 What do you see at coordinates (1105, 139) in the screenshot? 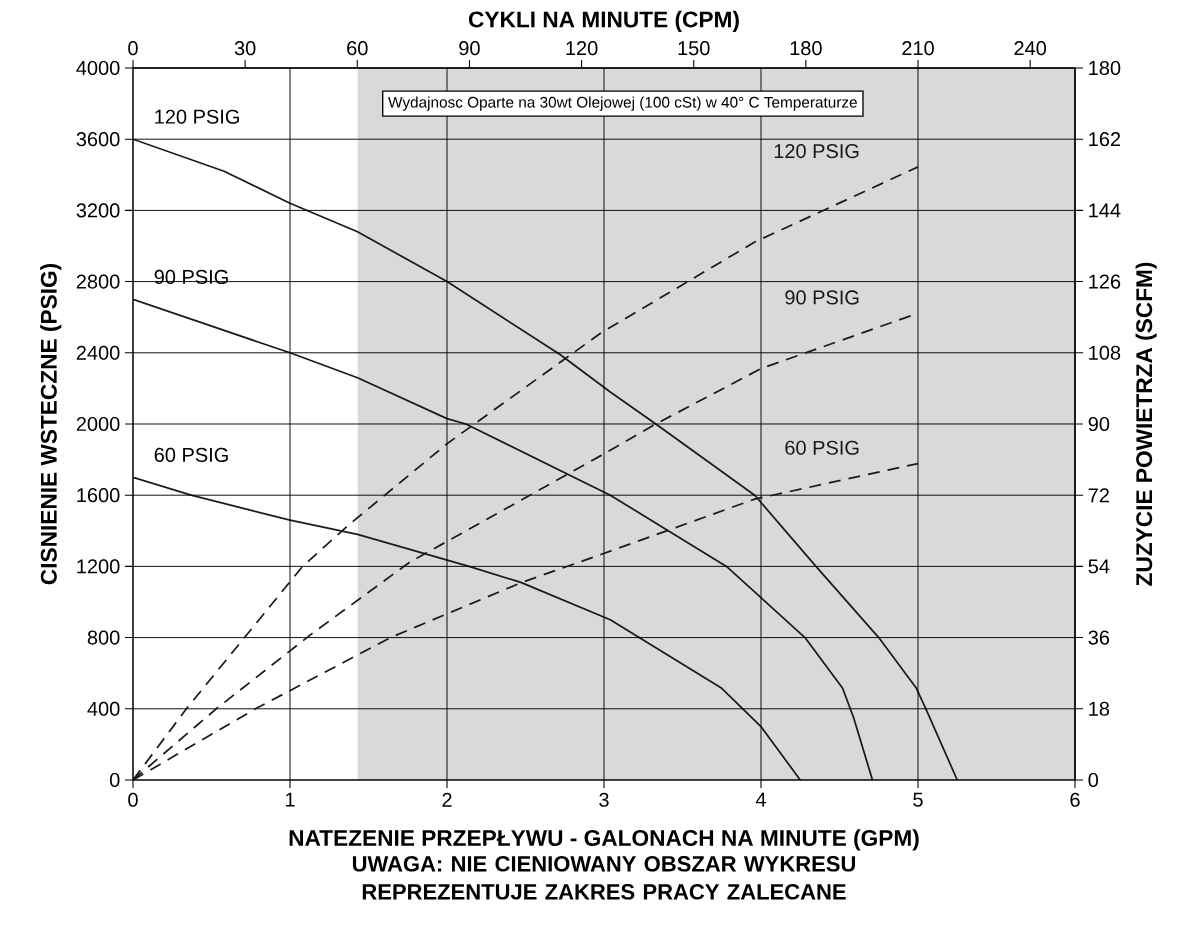
I see `y2-tick-label: 162` at bounding box center [1105, 139].